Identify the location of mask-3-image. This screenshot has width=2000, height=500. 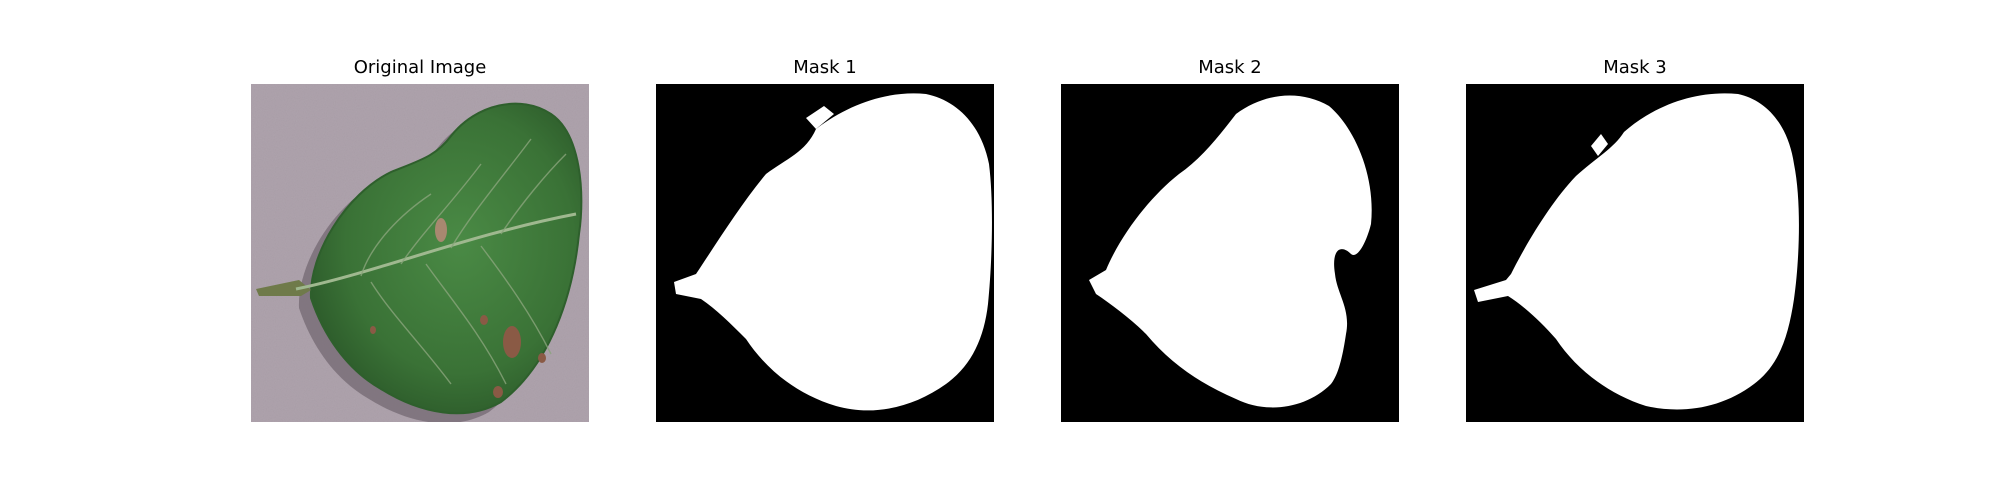
(1635, 253).